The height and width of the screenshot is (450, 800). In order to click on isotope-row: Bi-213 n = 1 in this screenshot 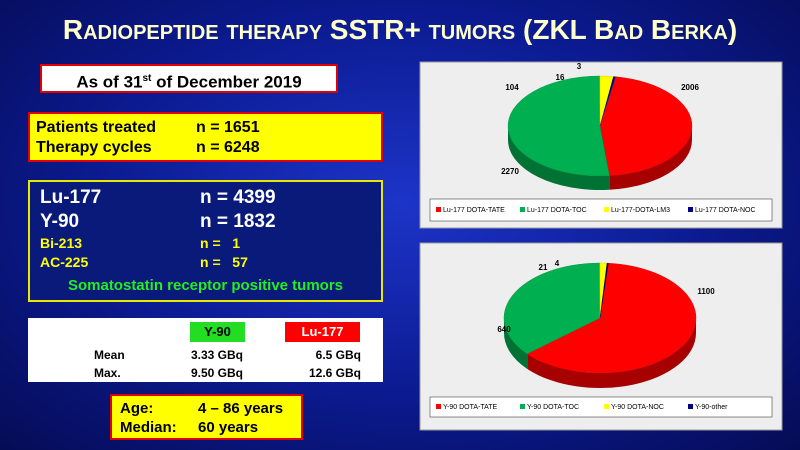, I will do `click(205, 243)`.